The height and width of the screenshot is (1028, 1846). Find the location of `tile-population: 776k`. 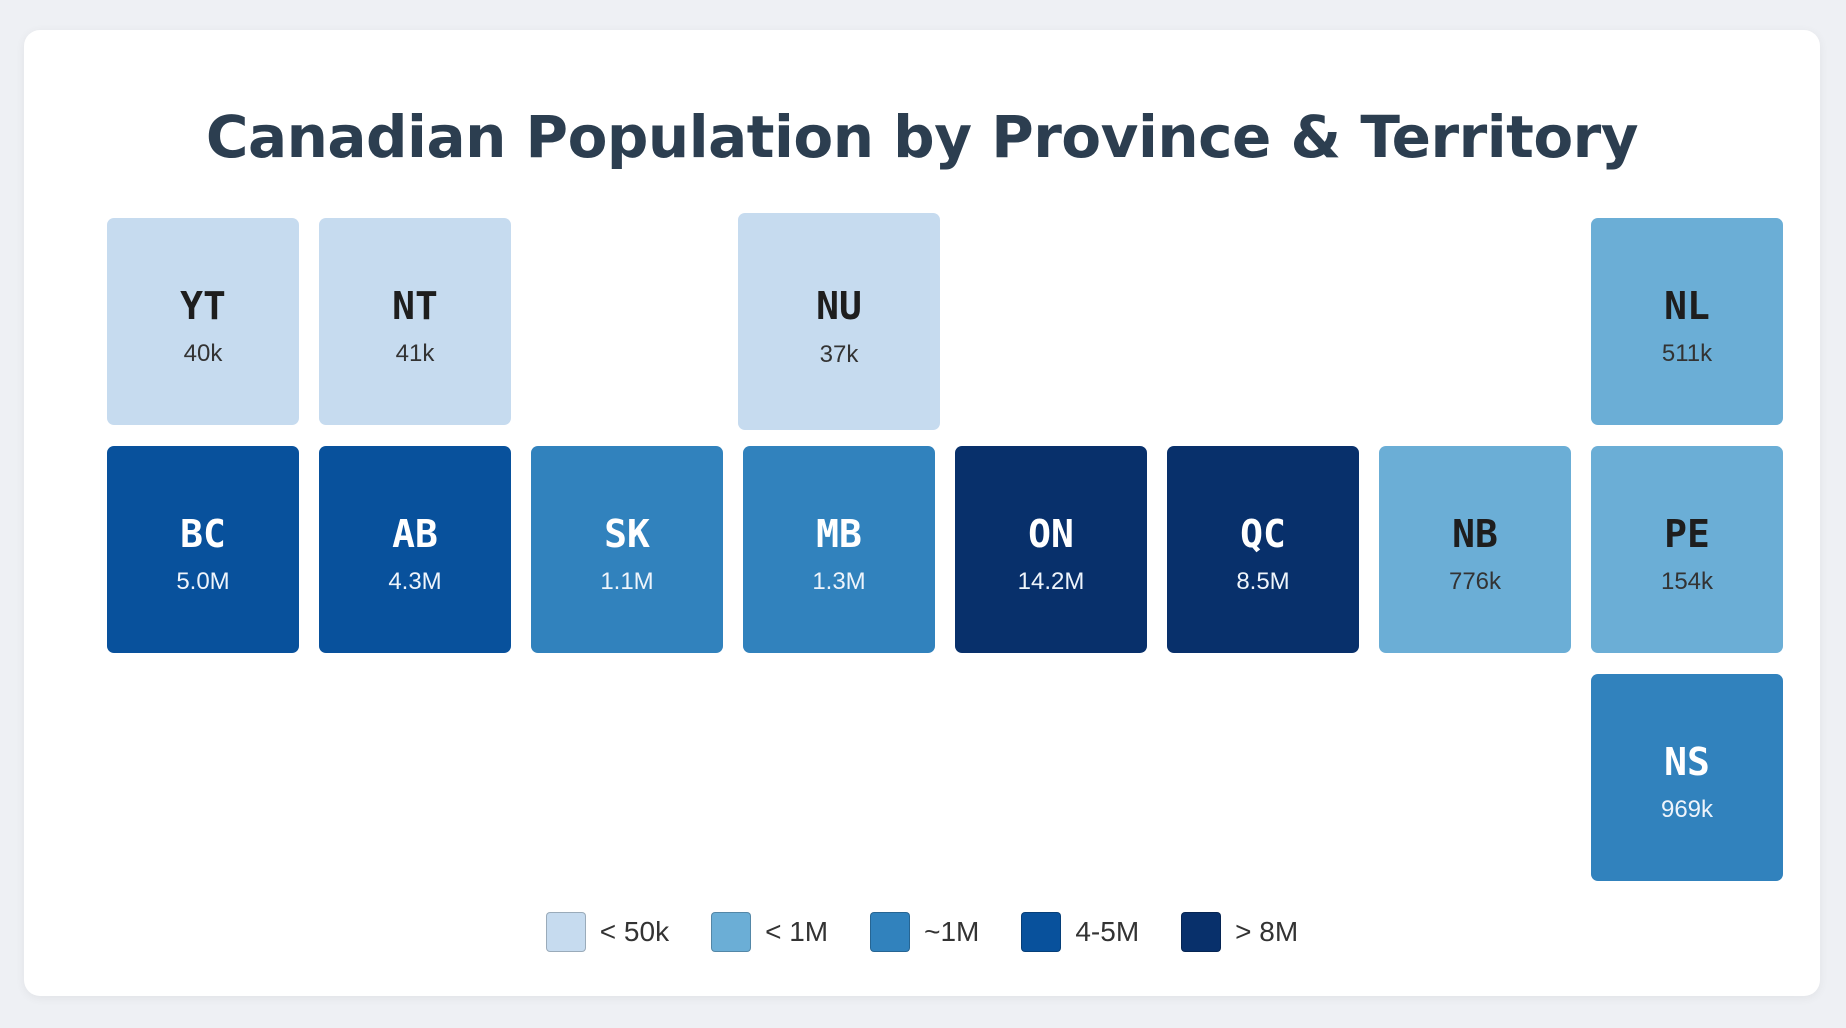

tile-population: 776k is located at coordinates (1475, 581).